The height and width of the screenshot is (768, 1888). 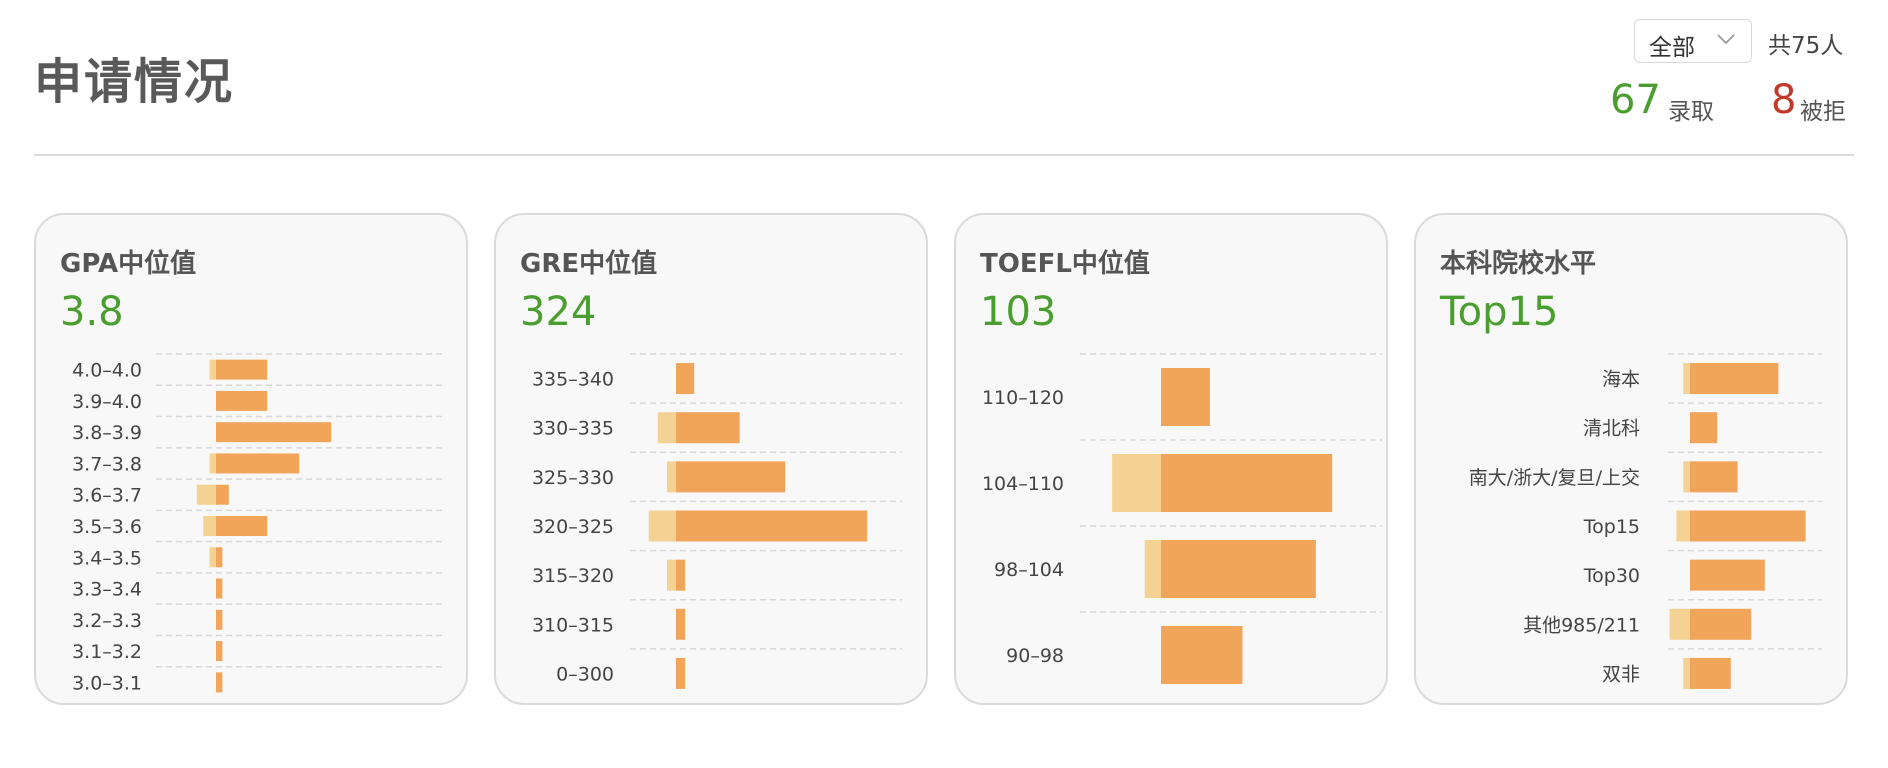 What do you see at coordinates (134, 82) in the screenshot?
I see `page-title: 申请情况` at bounding box center [134, 82].